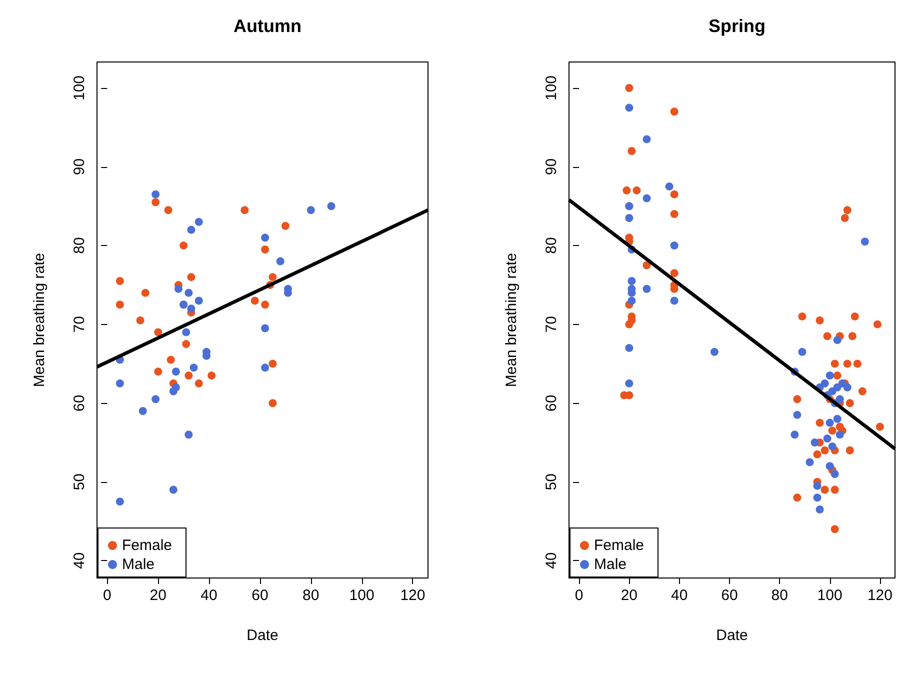  I want to click on y-tick-label: 40, so click(551, 561).